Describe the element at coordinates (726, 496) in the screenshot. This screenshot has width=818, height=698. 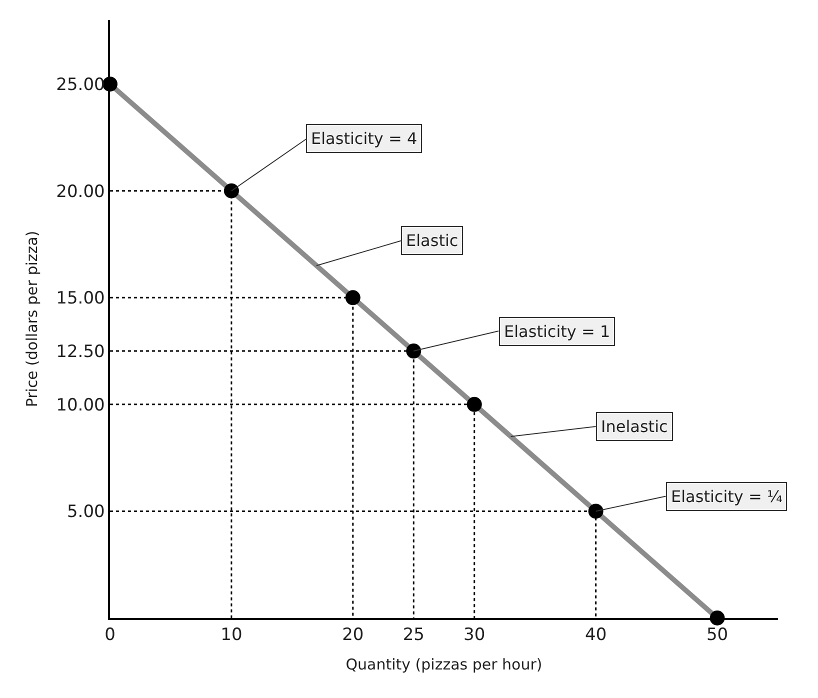
I see `annotation: Elasticity = ¼` at that location.